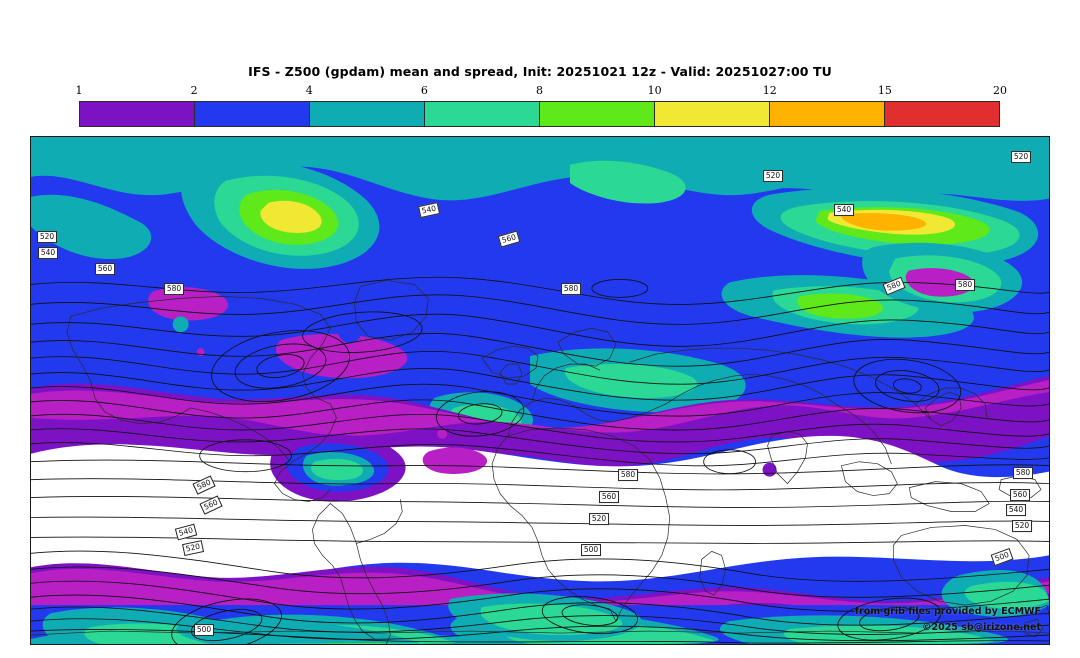  I want to click on colorbar-tick-labels: 1 2 4 6 8 10 12 15 20, so click(541, 91).